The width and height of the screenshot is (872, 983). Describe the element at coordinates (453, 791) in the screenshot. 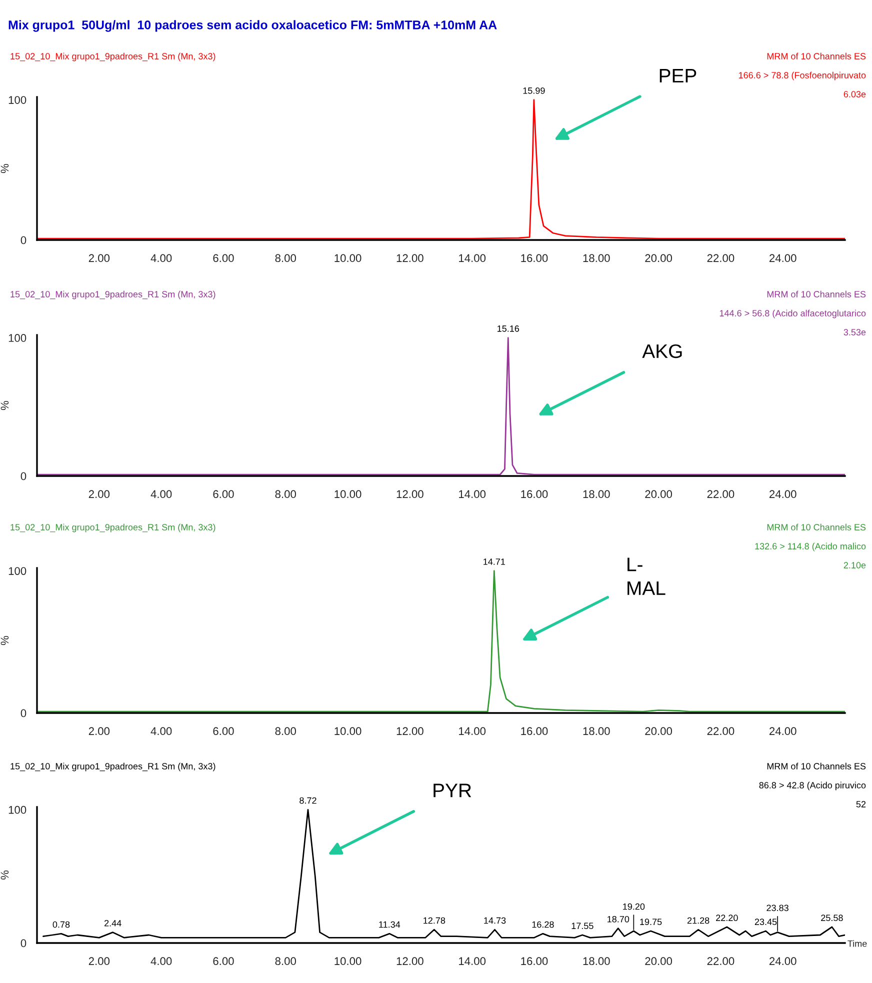

I see `text: PYR` at that location.